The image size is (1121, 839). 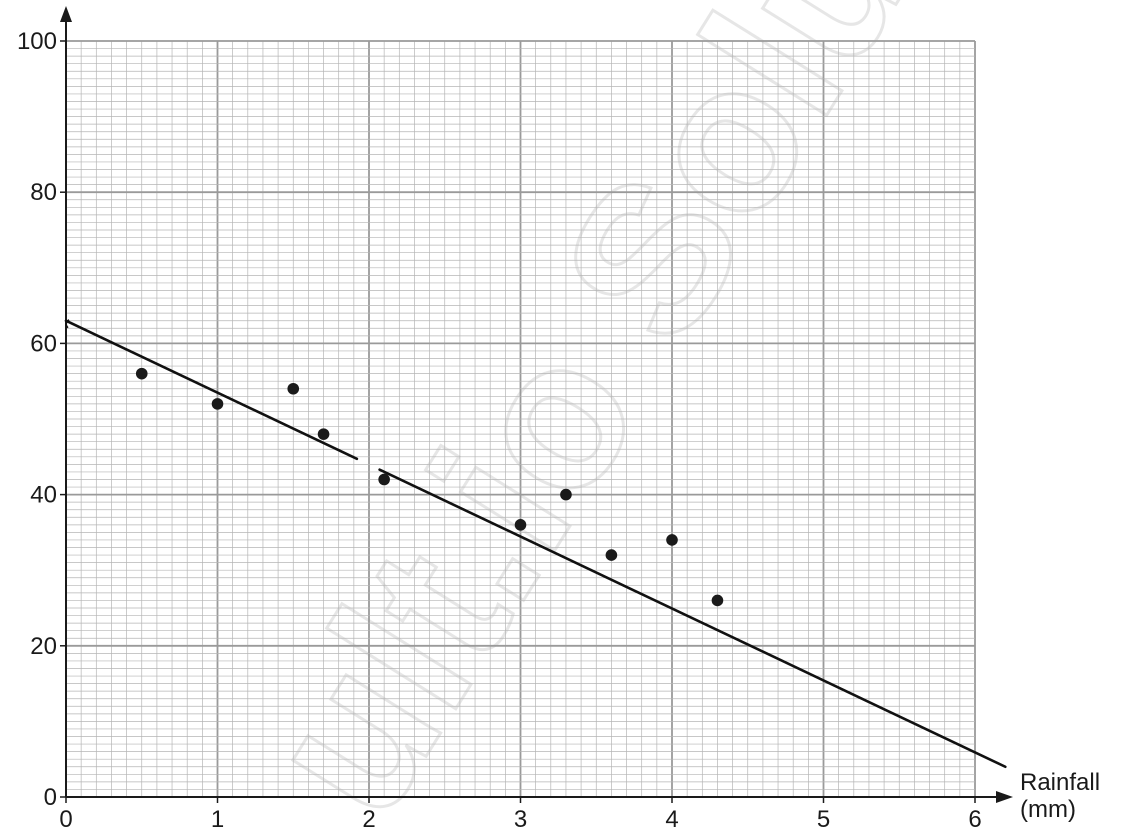 I want to click on x-axis-title: (mm), so click(x=1048, y=809).